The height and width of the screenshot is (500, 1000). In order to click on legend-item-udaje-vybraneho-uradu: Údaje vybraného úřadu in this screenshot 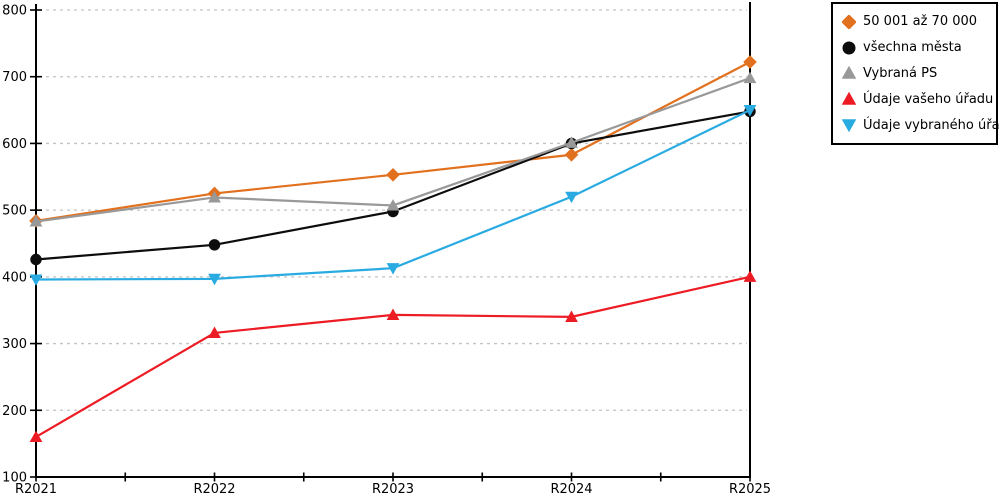, I will do `click(921, 125)`.